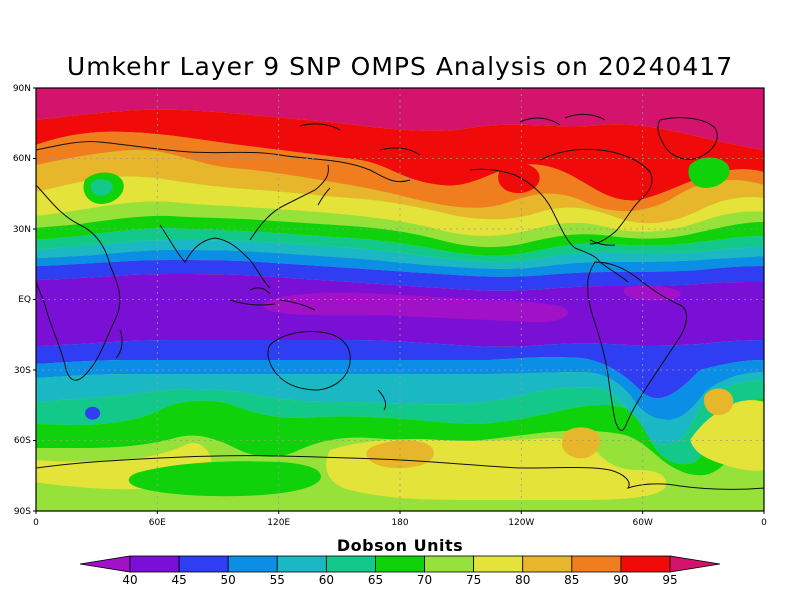  I want to click on colorbar-title: Dobson Units, so click(400, 545).